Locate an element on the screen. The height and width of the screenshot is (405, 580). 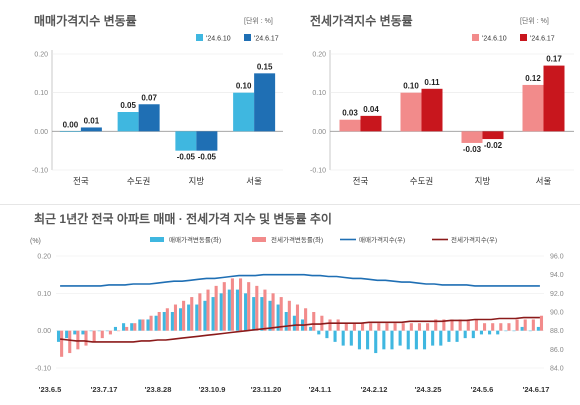
data-label: 0.04 is located at coordinates (371, 109).